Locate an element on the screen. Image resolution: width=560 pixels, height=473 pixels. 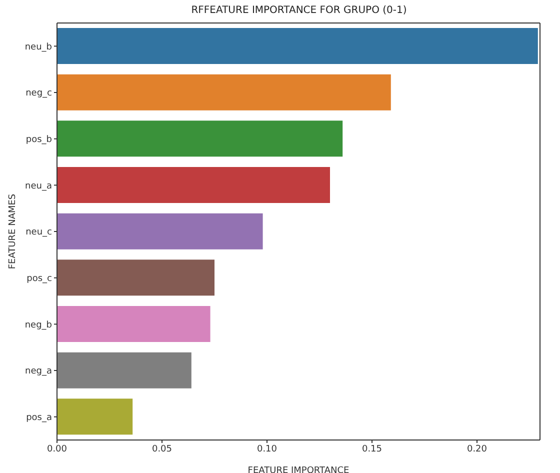
y-tick-label: neu_a is located at coordinates (38, 186).